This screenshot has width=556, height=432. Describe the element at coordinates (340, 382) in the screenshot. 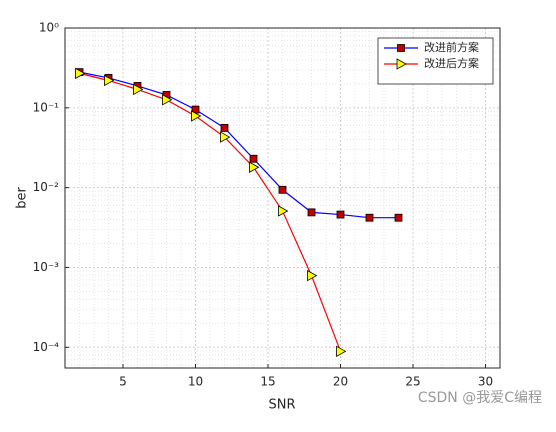

I see `x-tick-label: 20` at that location.